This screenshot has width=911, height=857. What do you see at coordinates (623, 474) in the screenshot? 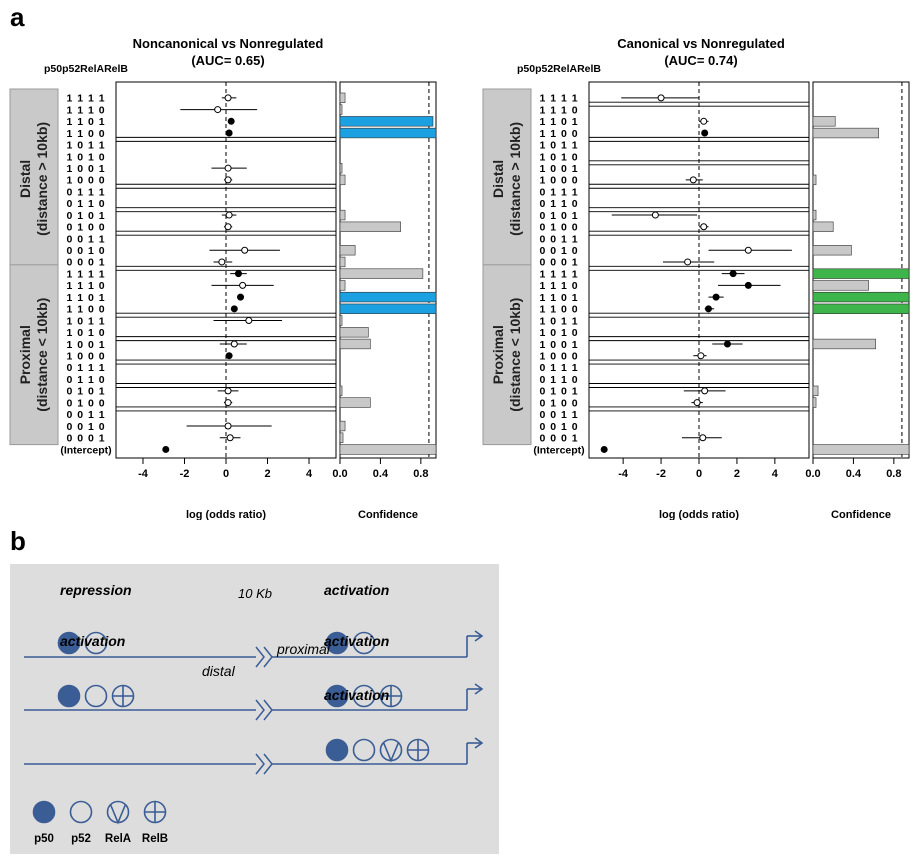
I see `x-tick-label: -4` at bounding box center [623, 474].